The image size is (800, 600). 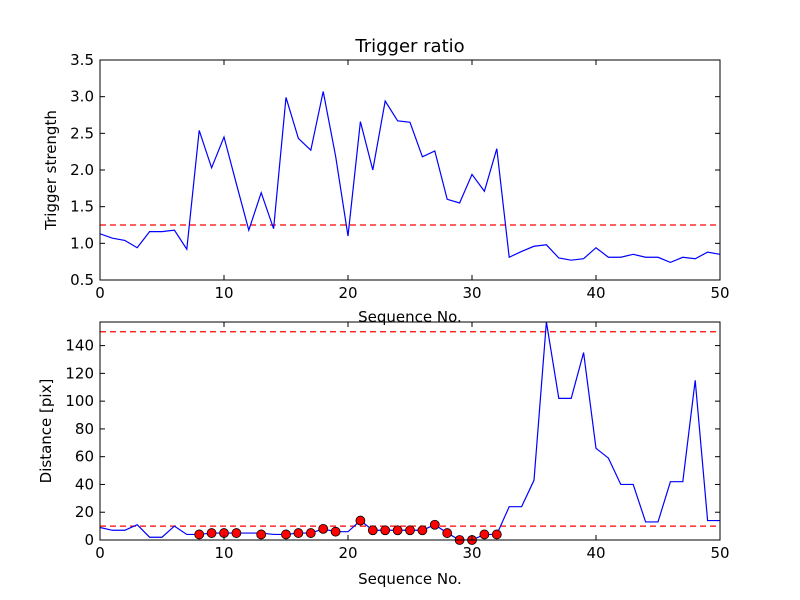 What do you see at coordinates (82, 170) in the screenshot?
I see `y-tick-label: 2.0` at bounding box center [82, 170].